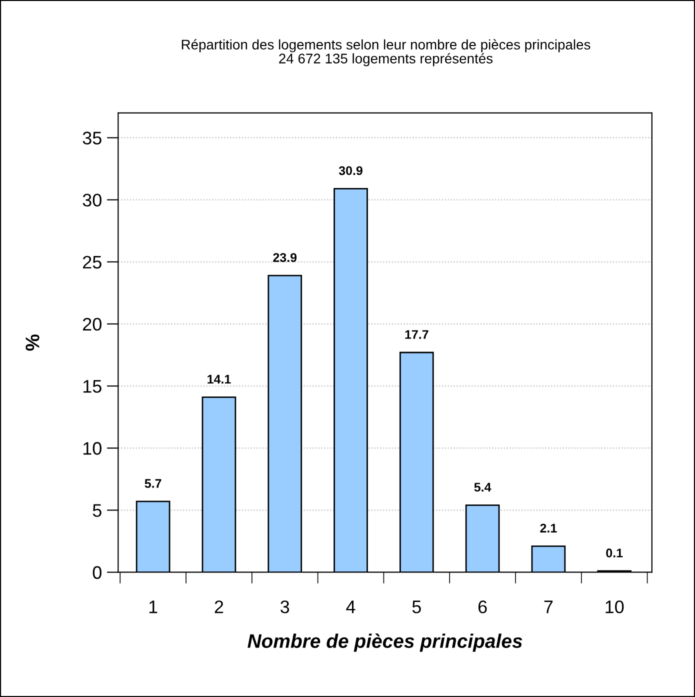 The height and width of the screenshot is (697, 695). I want to click on y-tick-label: 5, so click(97, 510).